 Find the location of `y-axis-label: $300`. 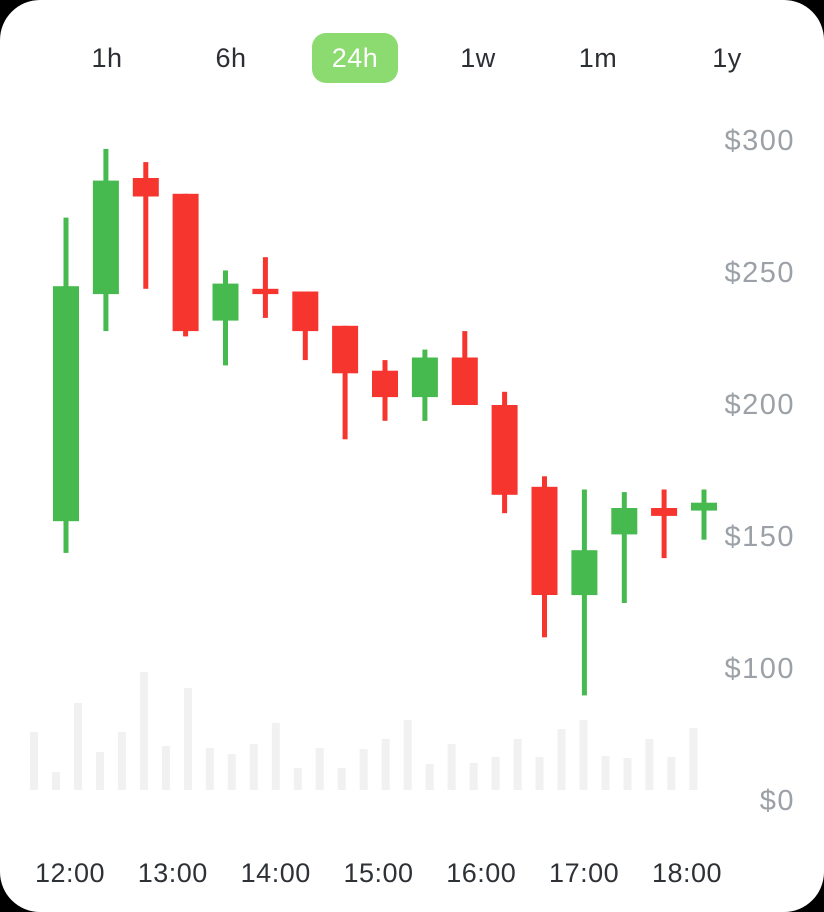

y-axis-label: $300 is located at coordinates (759, 141).